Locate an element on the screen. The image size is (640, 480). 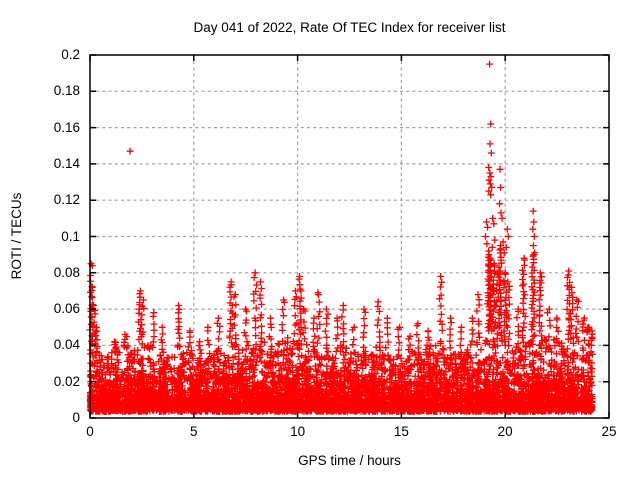
y-tick-label: 0.1 is located at coordinates (70, 236).